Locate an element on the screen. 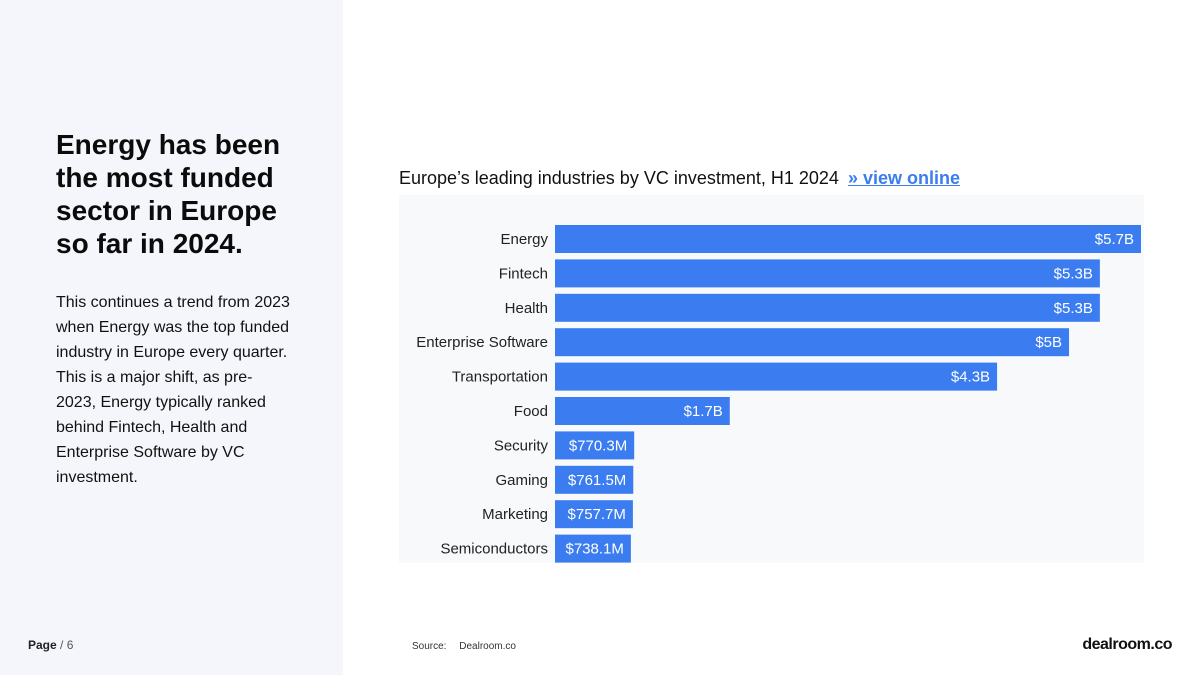 The height and width of the screenshot is (675, 1200). bar-food is located at coordinates (642, 411).